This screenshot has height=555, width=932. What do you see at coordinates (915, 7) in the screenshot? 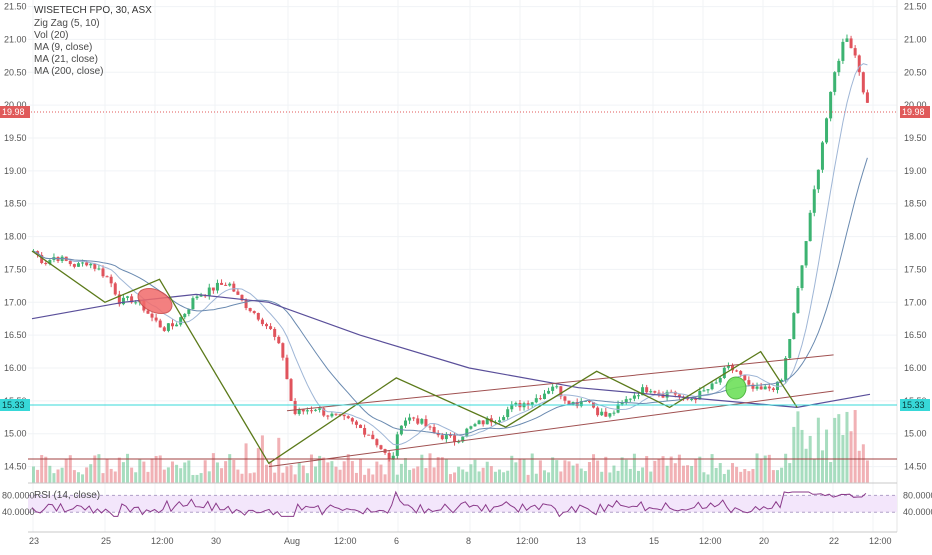
I see `price-tick-right: 21.50` at bounding box center [915, 7].